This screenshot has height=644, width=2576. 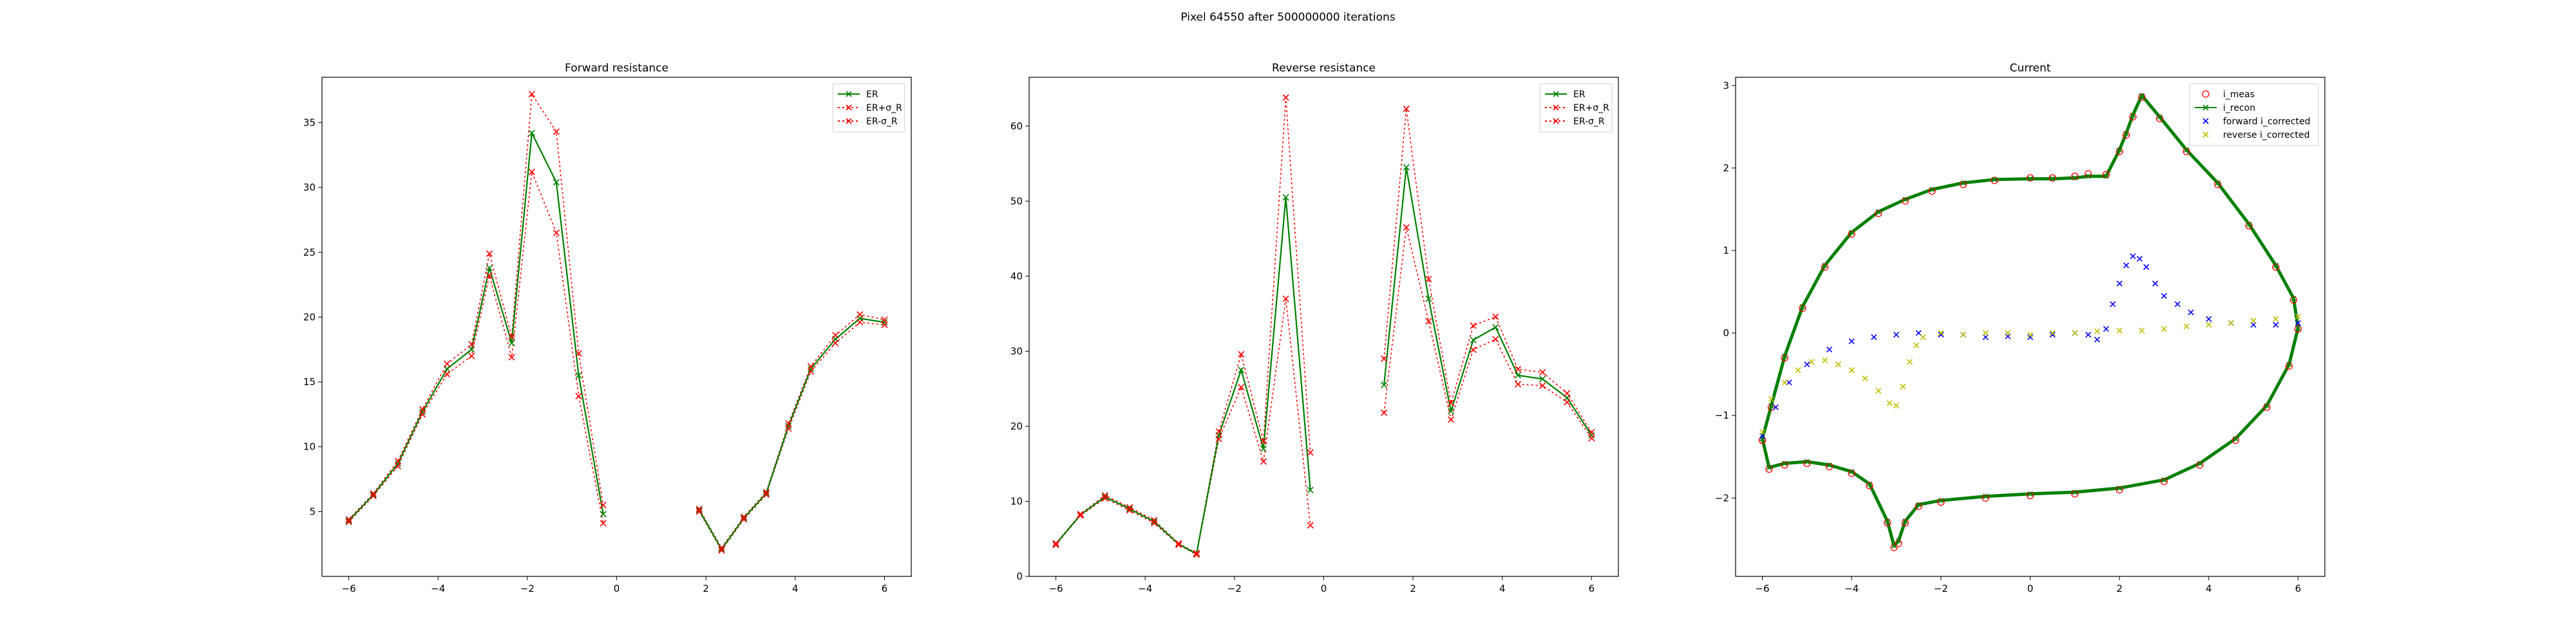 I want to click on x-tick-label: −4, so click(x=438, y=588).